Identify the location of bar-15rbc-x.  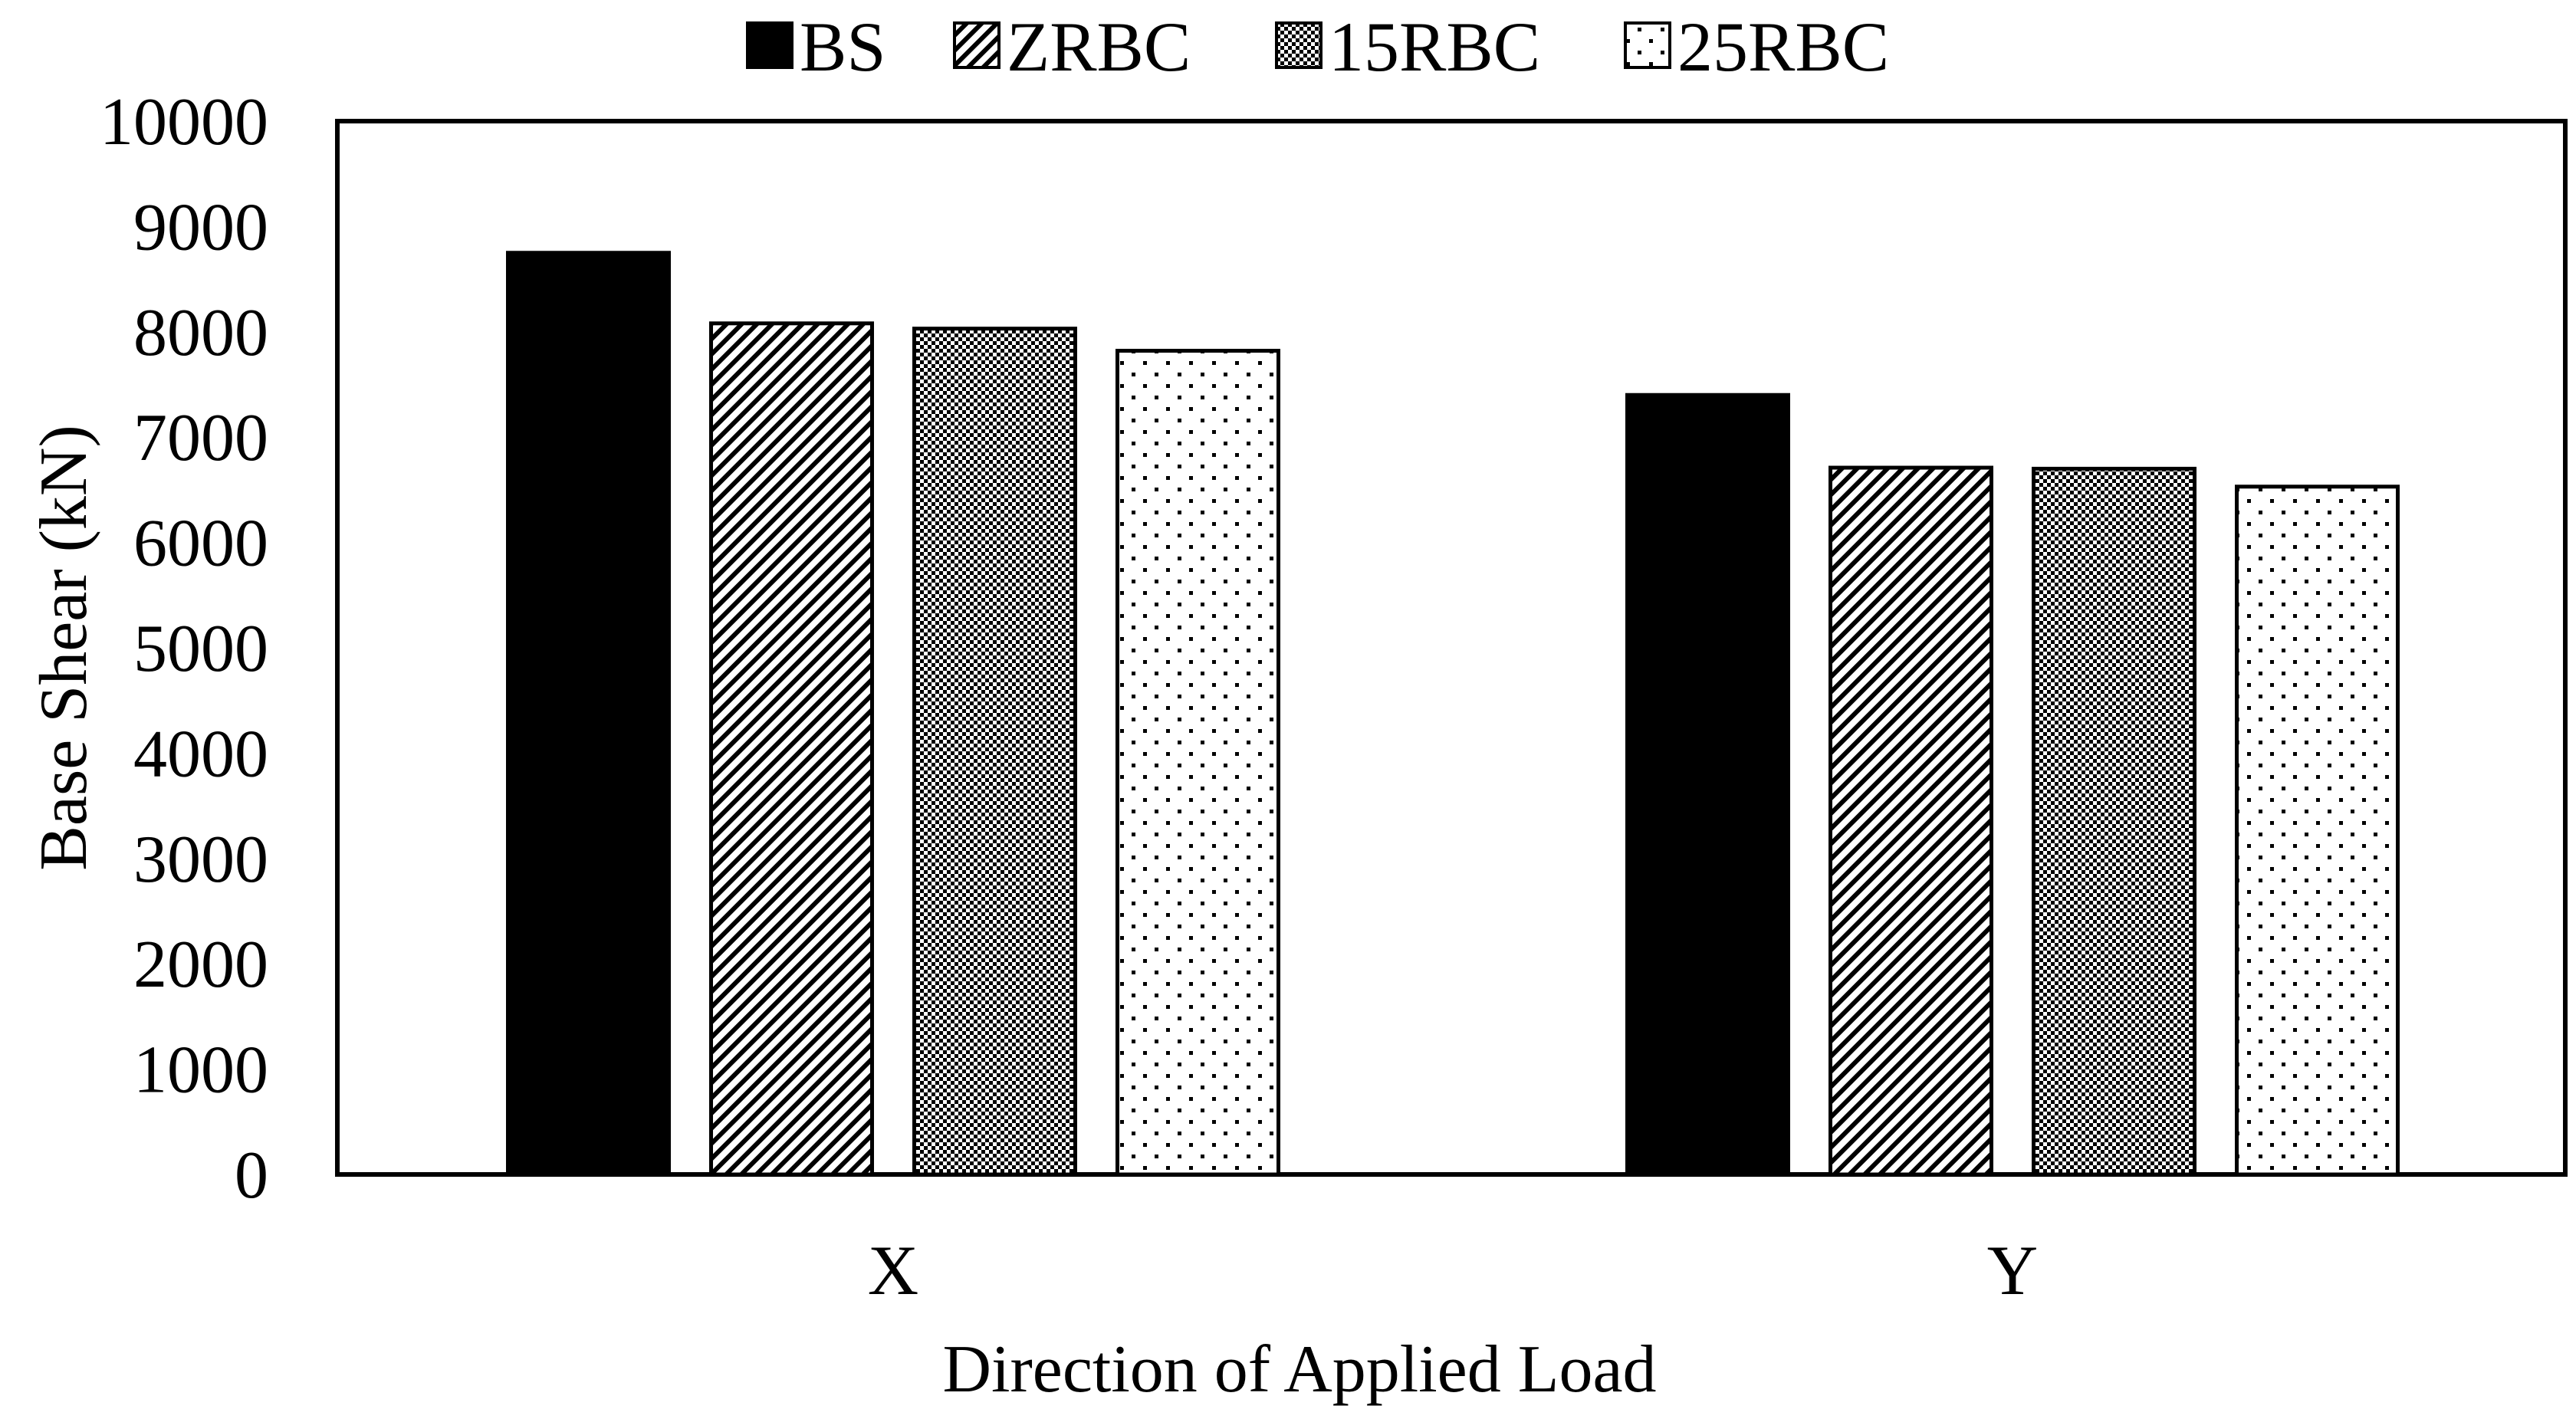
(995, 752).